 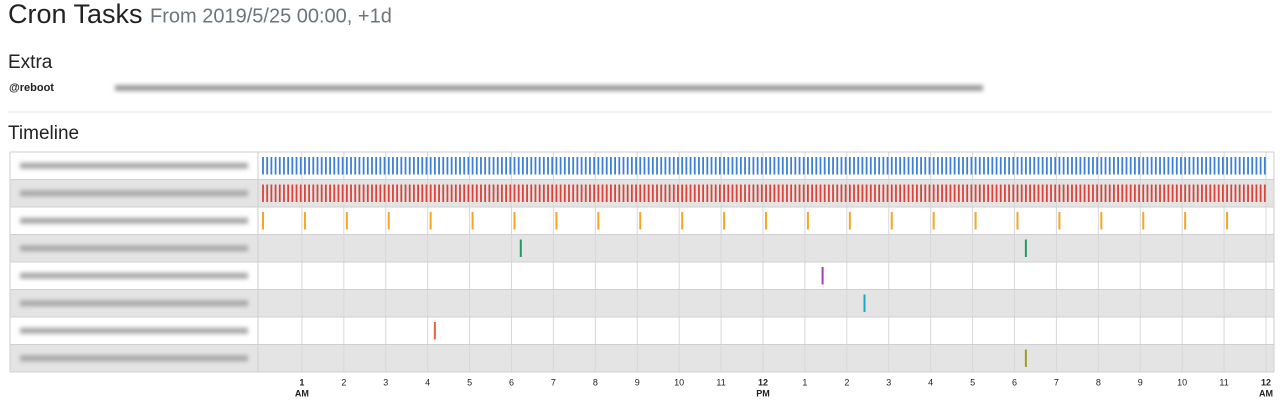 What do you see at coordinates (75, 14) in the screenshot?
I see `page-title: Cron Tasks` at bounding box center [75, 14].